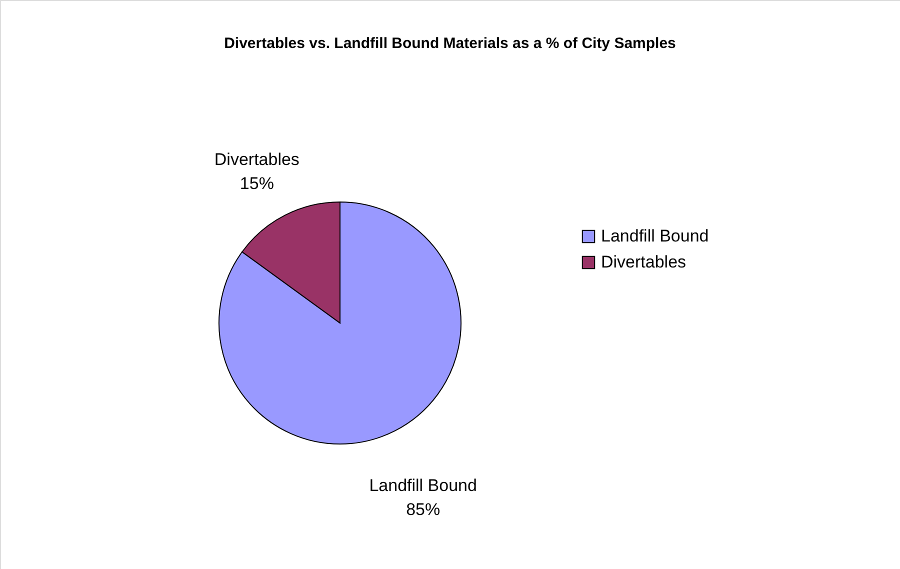 The image size is (900, 569). I want to click on legend-label: Divertables, so click(643, 262).